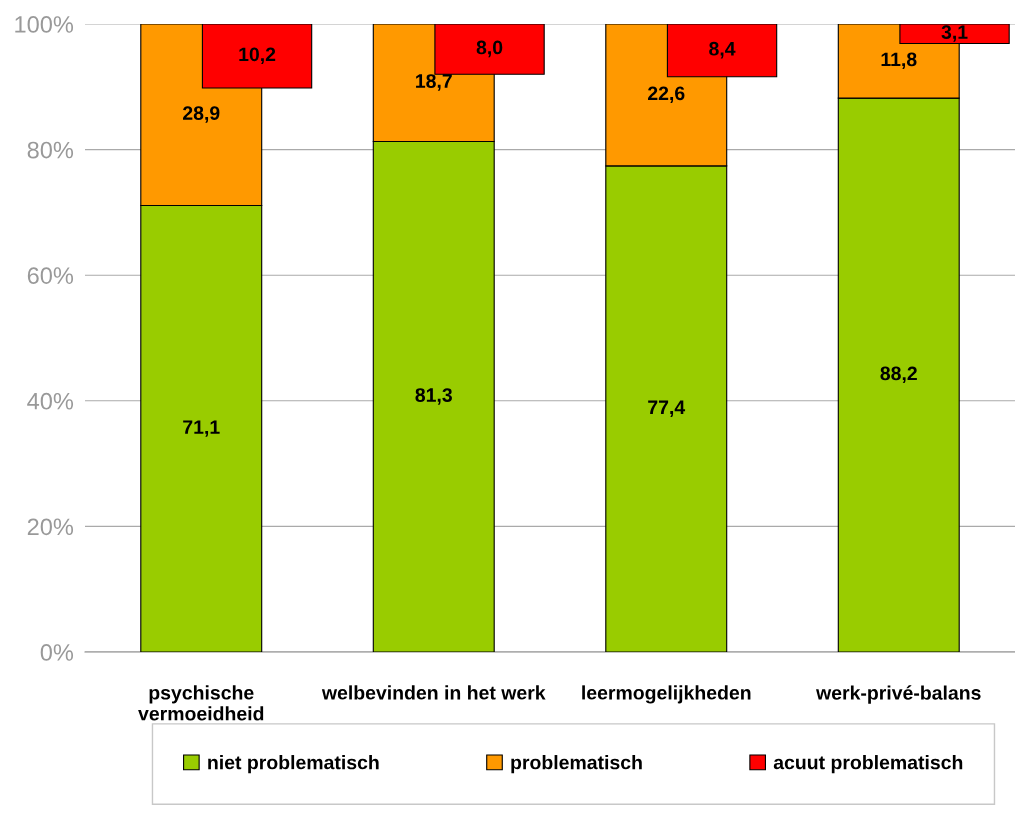  I want to click on x-tick-label: werk-privé-balans, so click(898, 694).